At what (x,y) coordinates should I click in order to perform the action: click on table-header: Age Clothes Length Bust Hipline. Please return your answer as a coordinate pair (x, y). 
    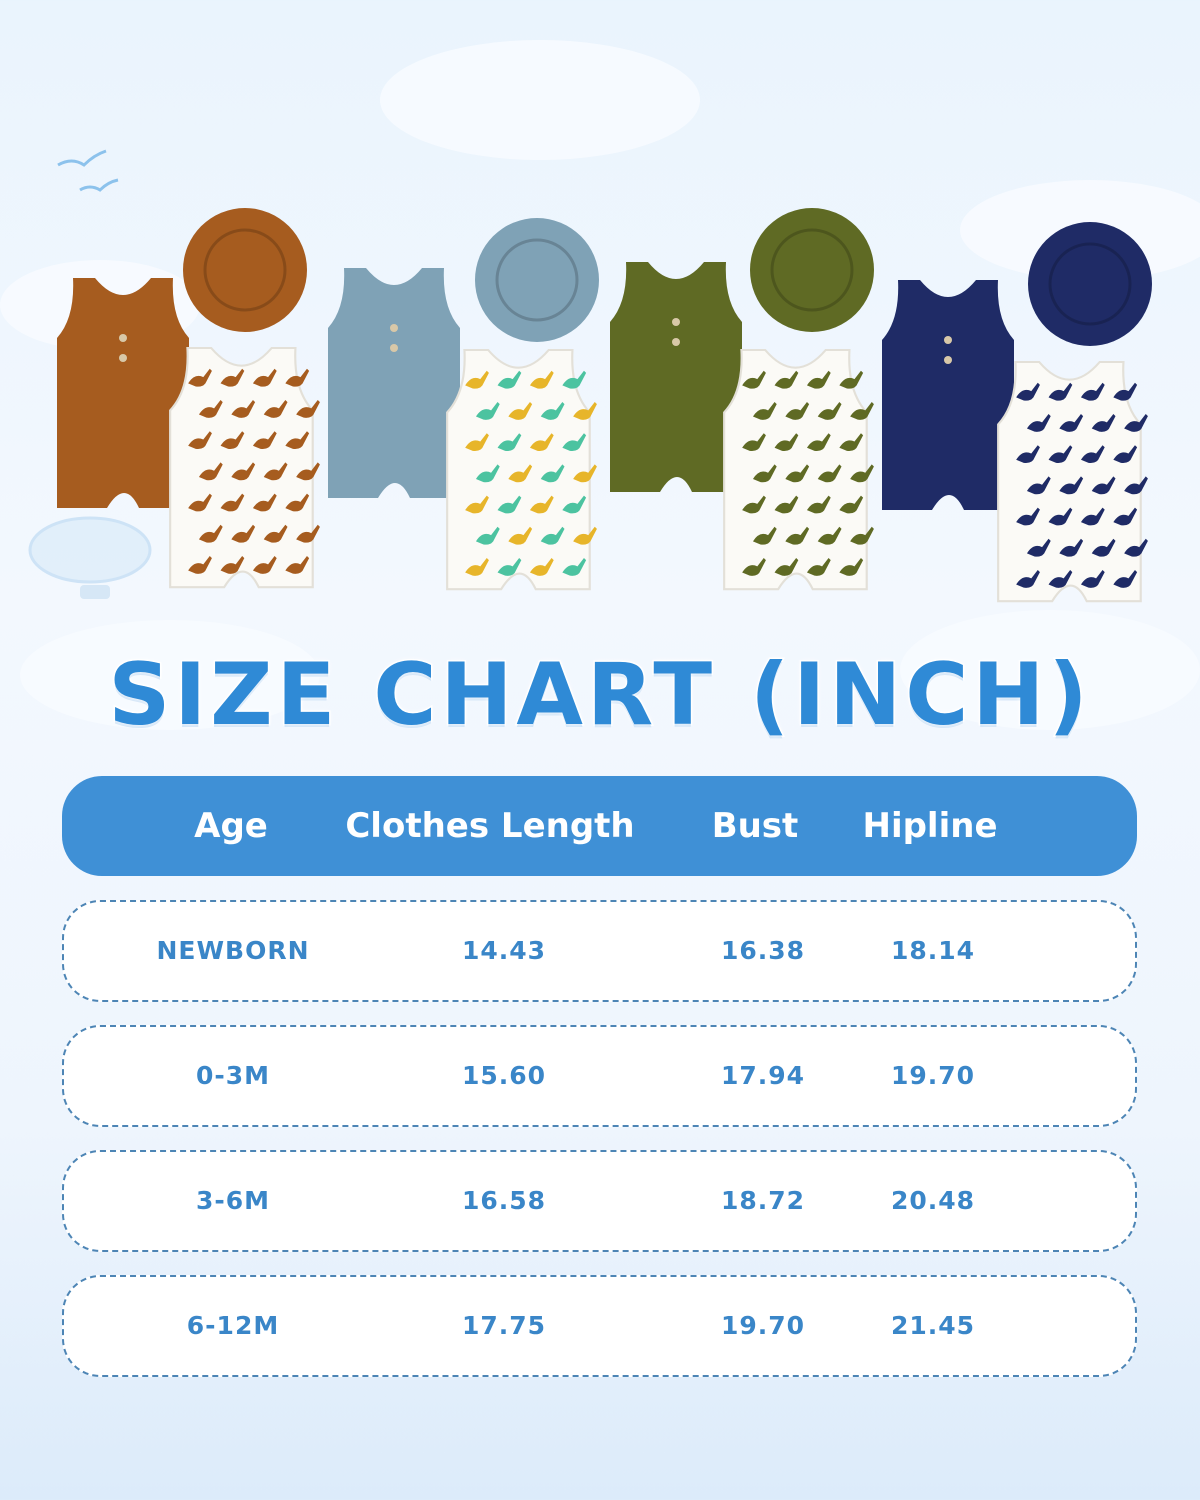
    Looking at the image, I should click on (599, 826).